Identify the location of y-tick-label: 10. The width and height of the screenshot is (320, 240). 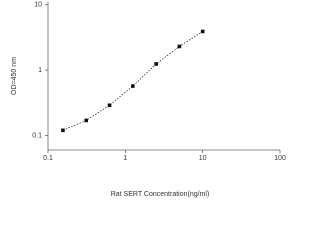
(38, 5).